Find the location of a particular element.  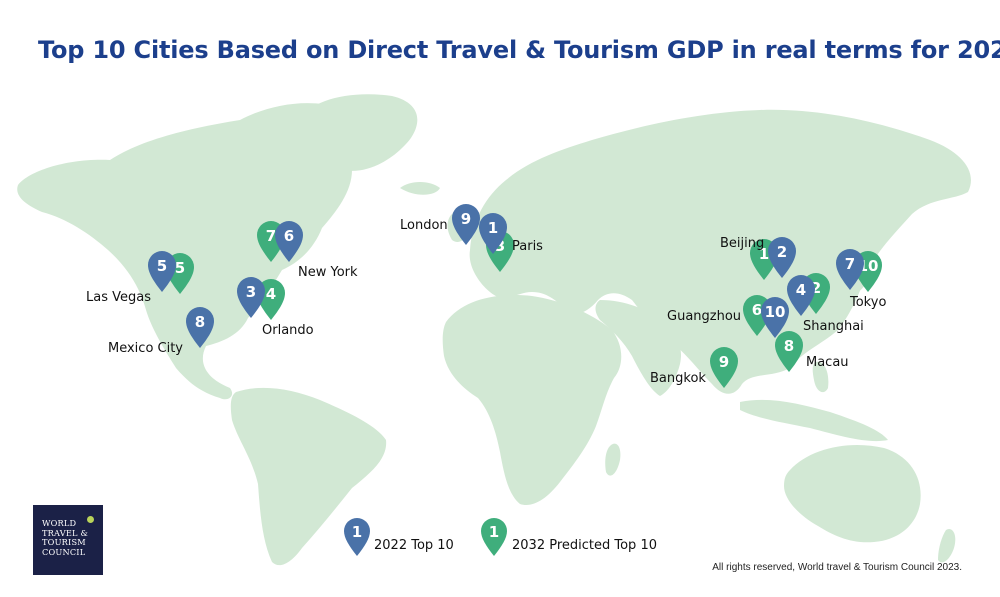

land-new-zealand is located at coordinates (947, 545).